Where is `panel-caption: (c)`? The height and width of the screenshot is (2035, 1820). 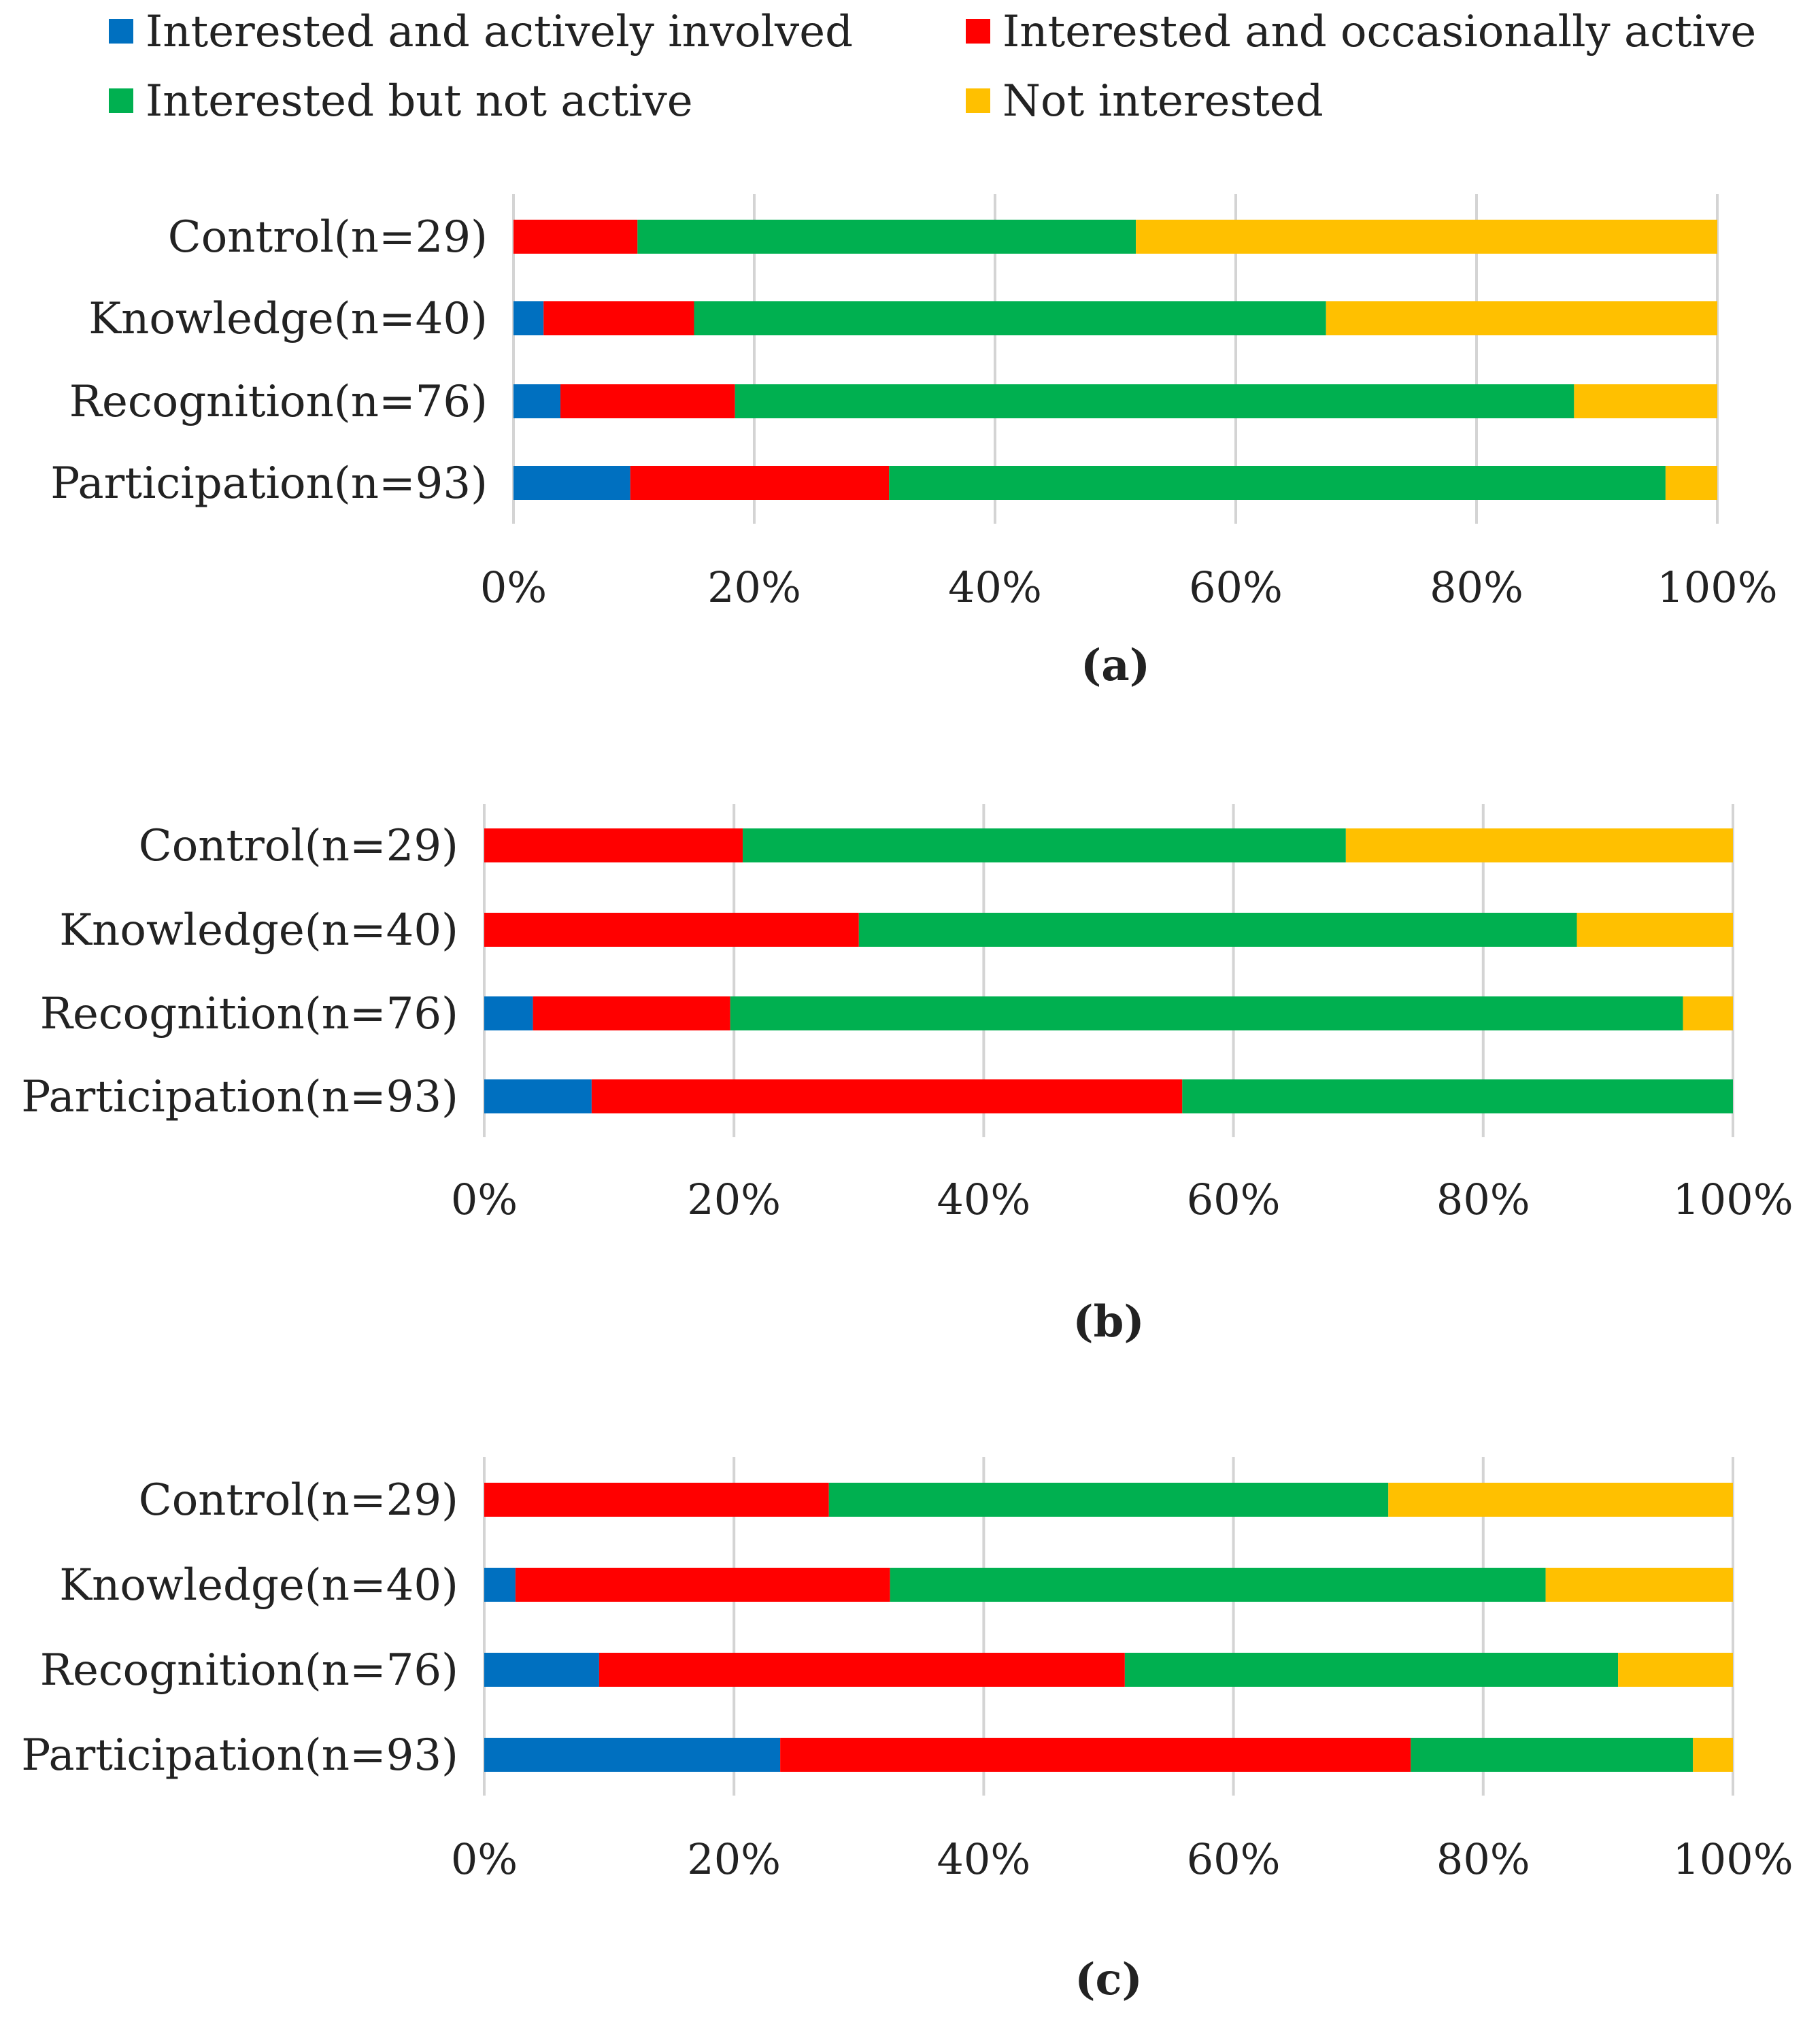
panel-caption: (c) is located at coordinates (1109, 1980).